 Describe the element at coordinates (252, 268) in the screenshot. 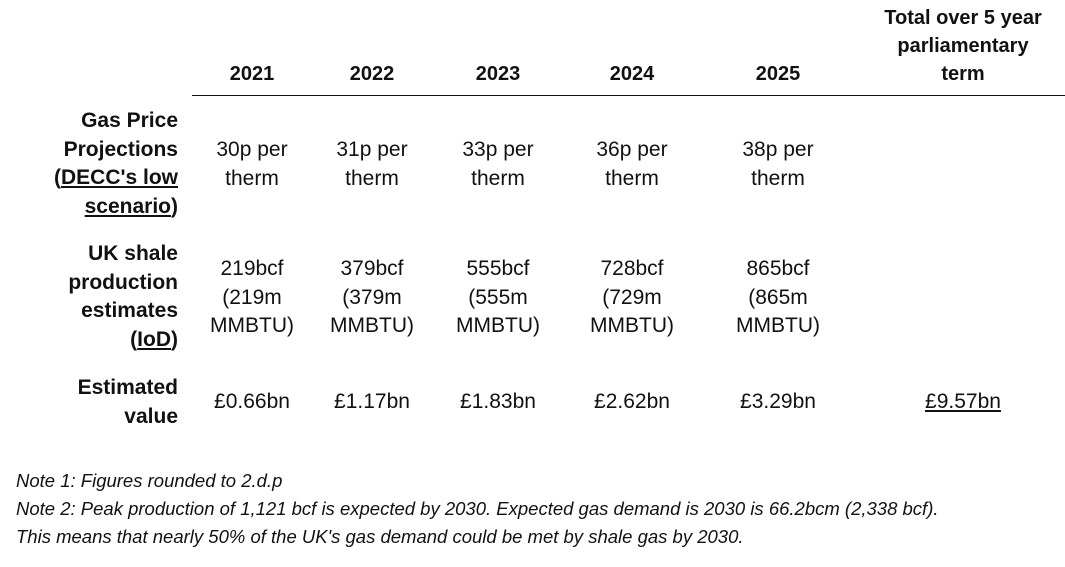

I see `cell-line: 219bcf` at that location.